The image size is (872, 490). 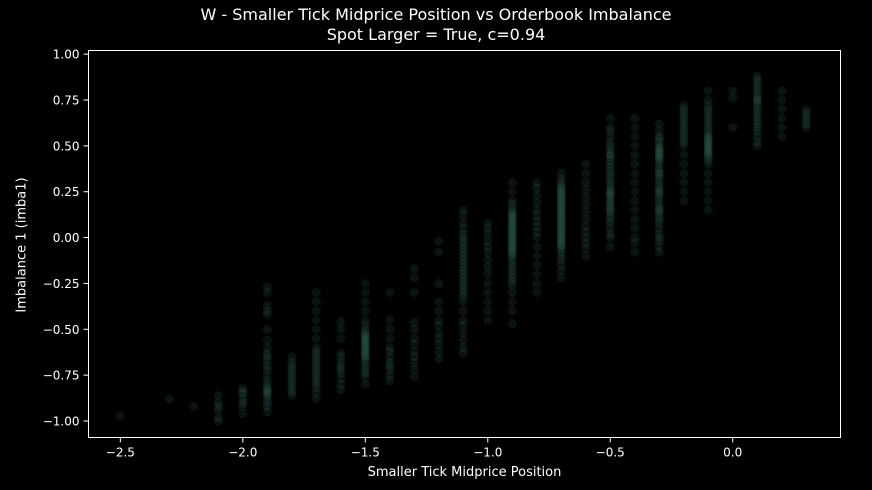 I want to click on y-axis-label: Imbalance 1 (imba1), so click(x=22, y=245).